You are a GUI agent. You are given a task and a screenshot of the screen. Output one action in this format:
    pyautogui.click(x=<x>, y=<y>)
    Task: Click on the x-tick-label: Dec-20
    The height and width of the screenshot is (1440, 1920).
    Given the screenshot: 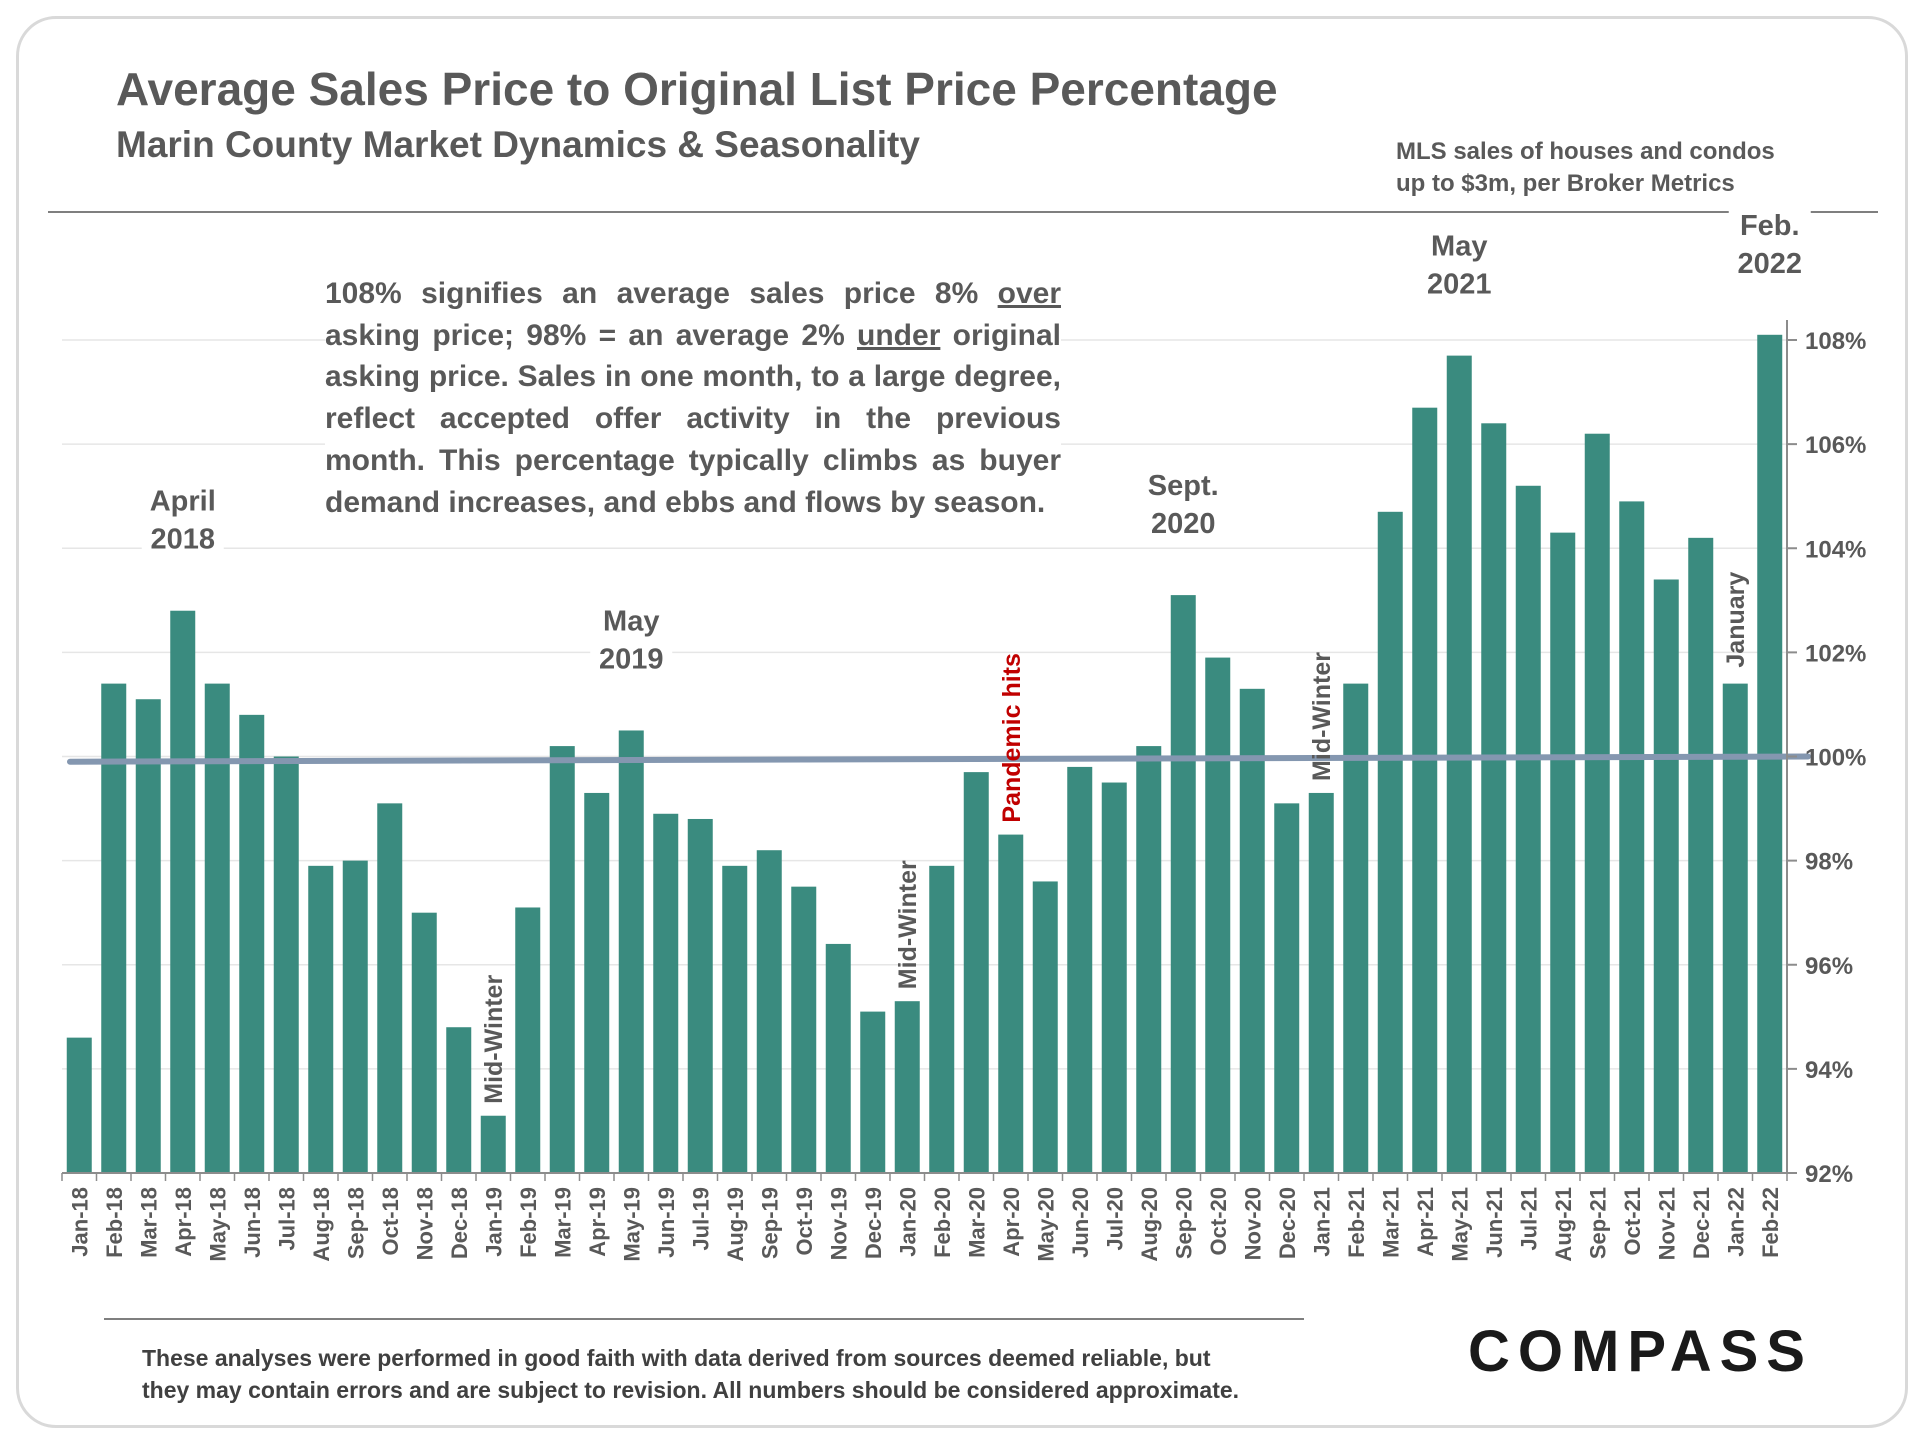 What is the action you would take?
    pyautogui.click(x=1287, y=1223)
    